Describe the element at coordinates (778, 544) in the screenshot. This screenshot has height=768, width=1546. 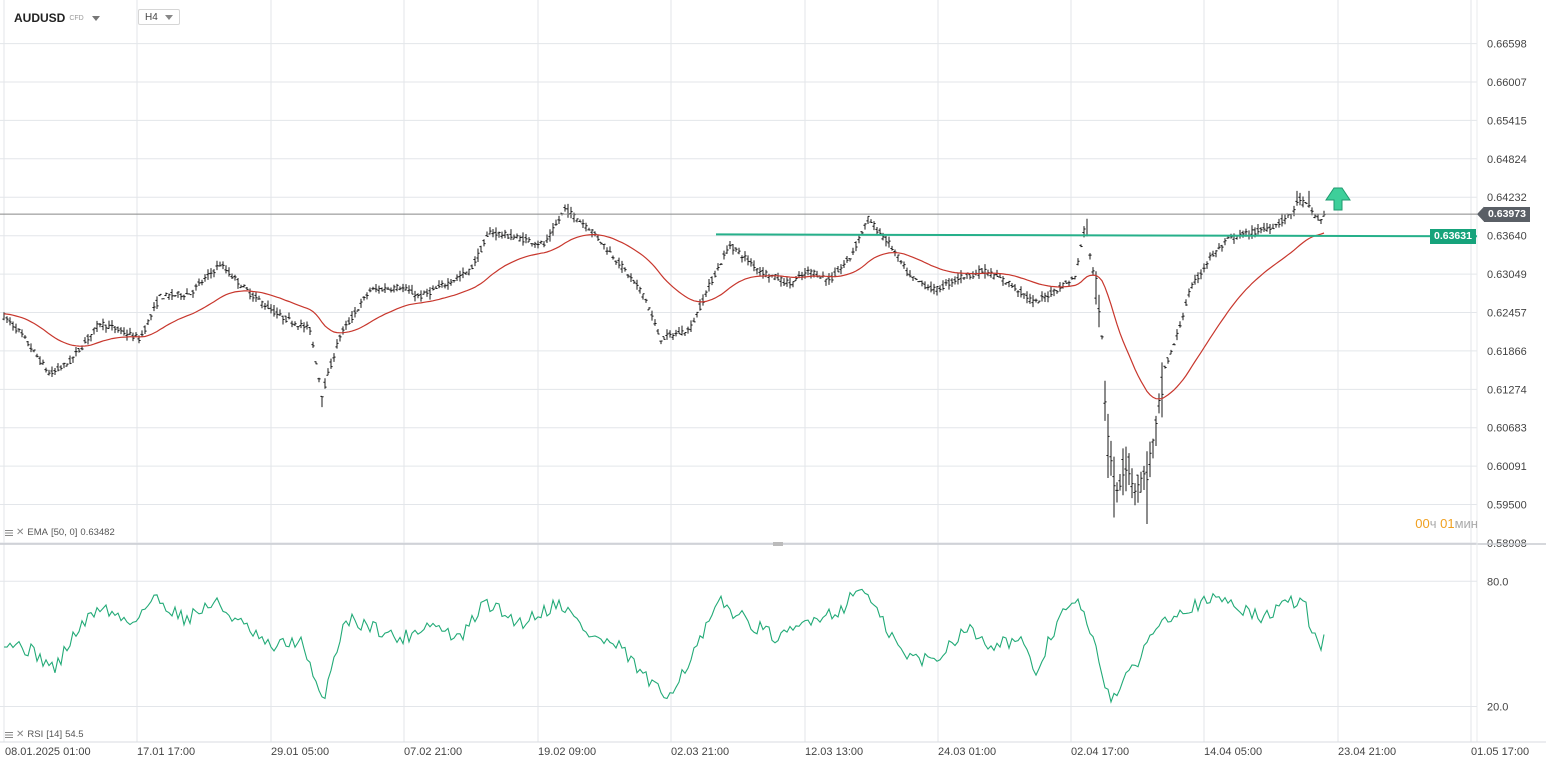
I see `pane-resize-handle` at that location.